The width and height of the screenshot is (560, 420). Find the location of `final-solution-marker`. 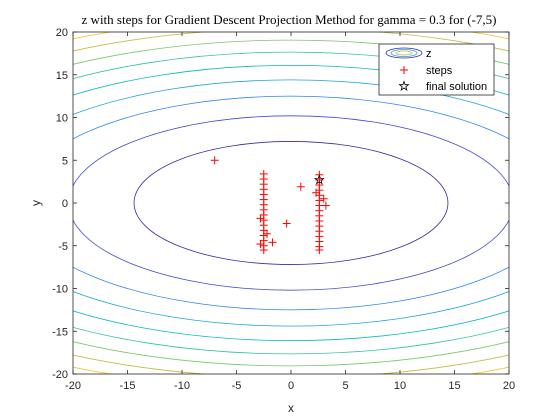

final-solution-marker is located at coordinates (319, 179).